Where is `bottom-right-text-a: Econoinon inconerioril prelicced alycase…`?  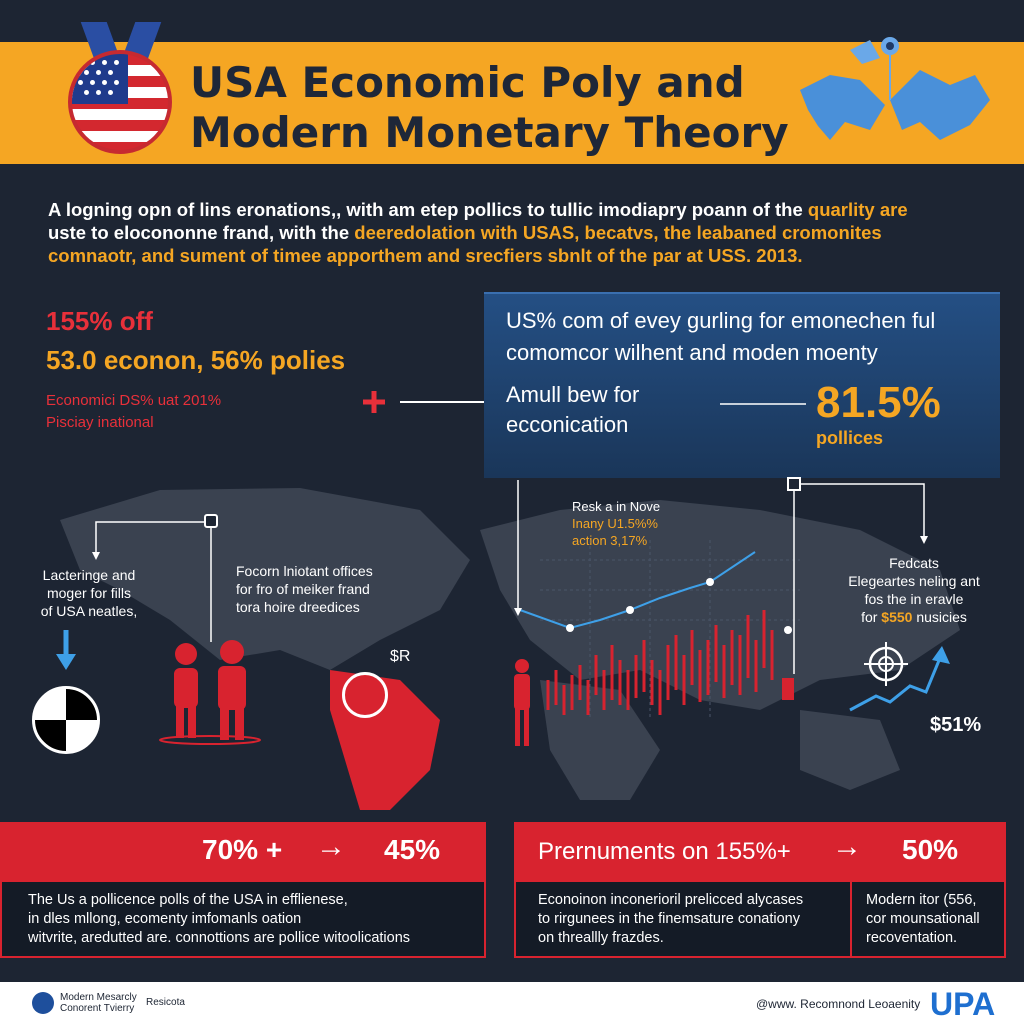
bottom-right-text-a: Econoinon inconerioril prelicced alycase… is located at coordinates (691, 919).